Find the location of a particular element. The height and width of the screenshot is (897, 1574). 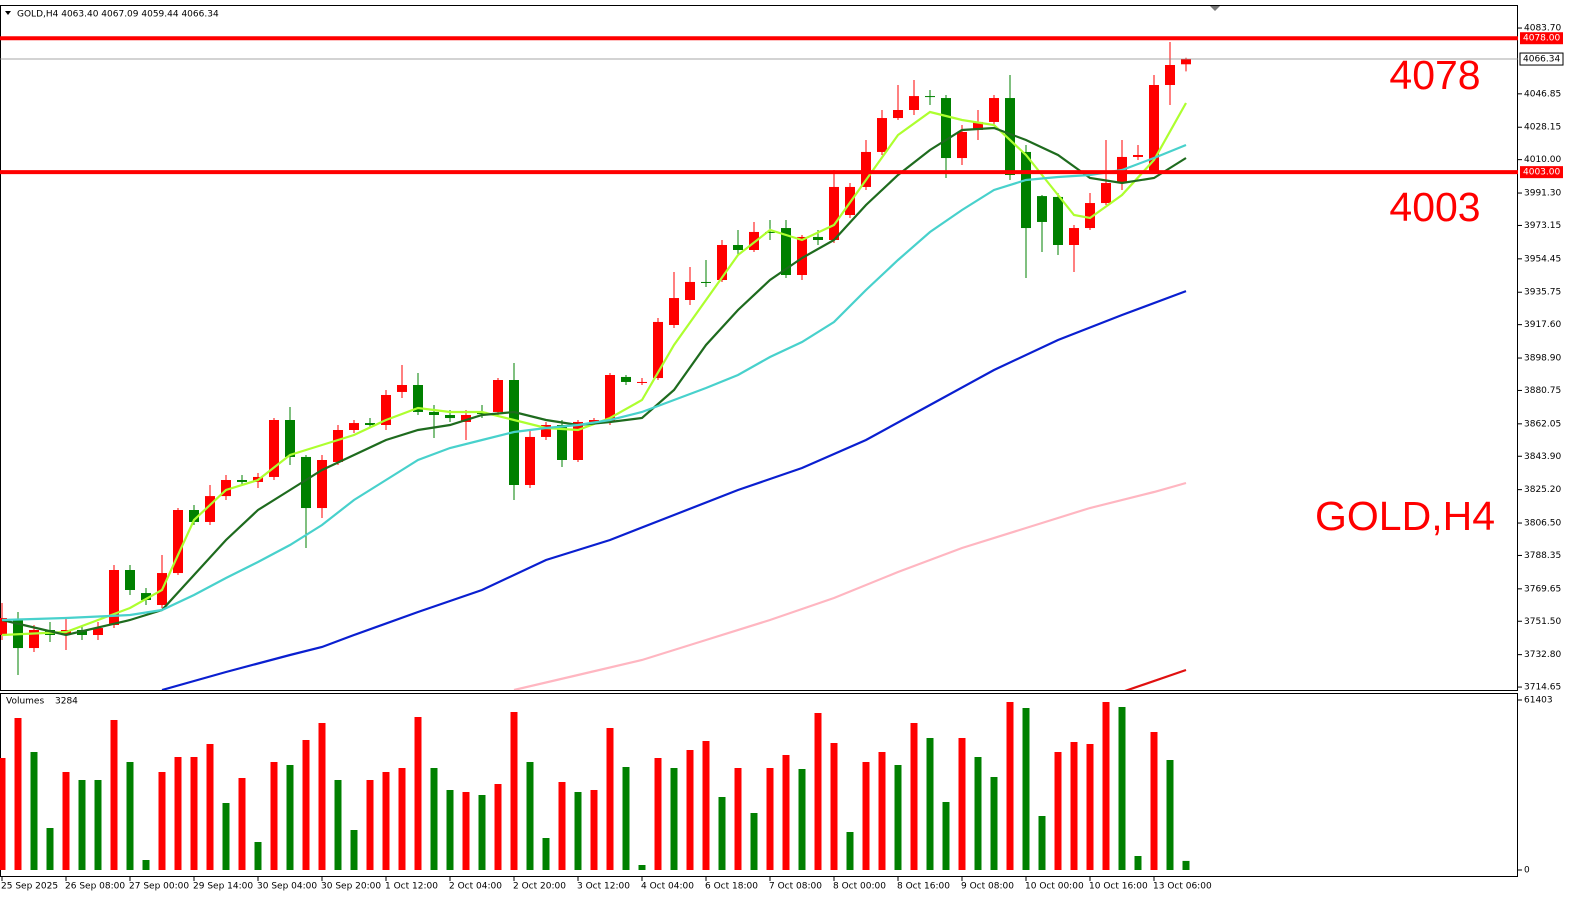

x-tick-label: 3 Oct 12:00 is located at coordinates (603, 887).